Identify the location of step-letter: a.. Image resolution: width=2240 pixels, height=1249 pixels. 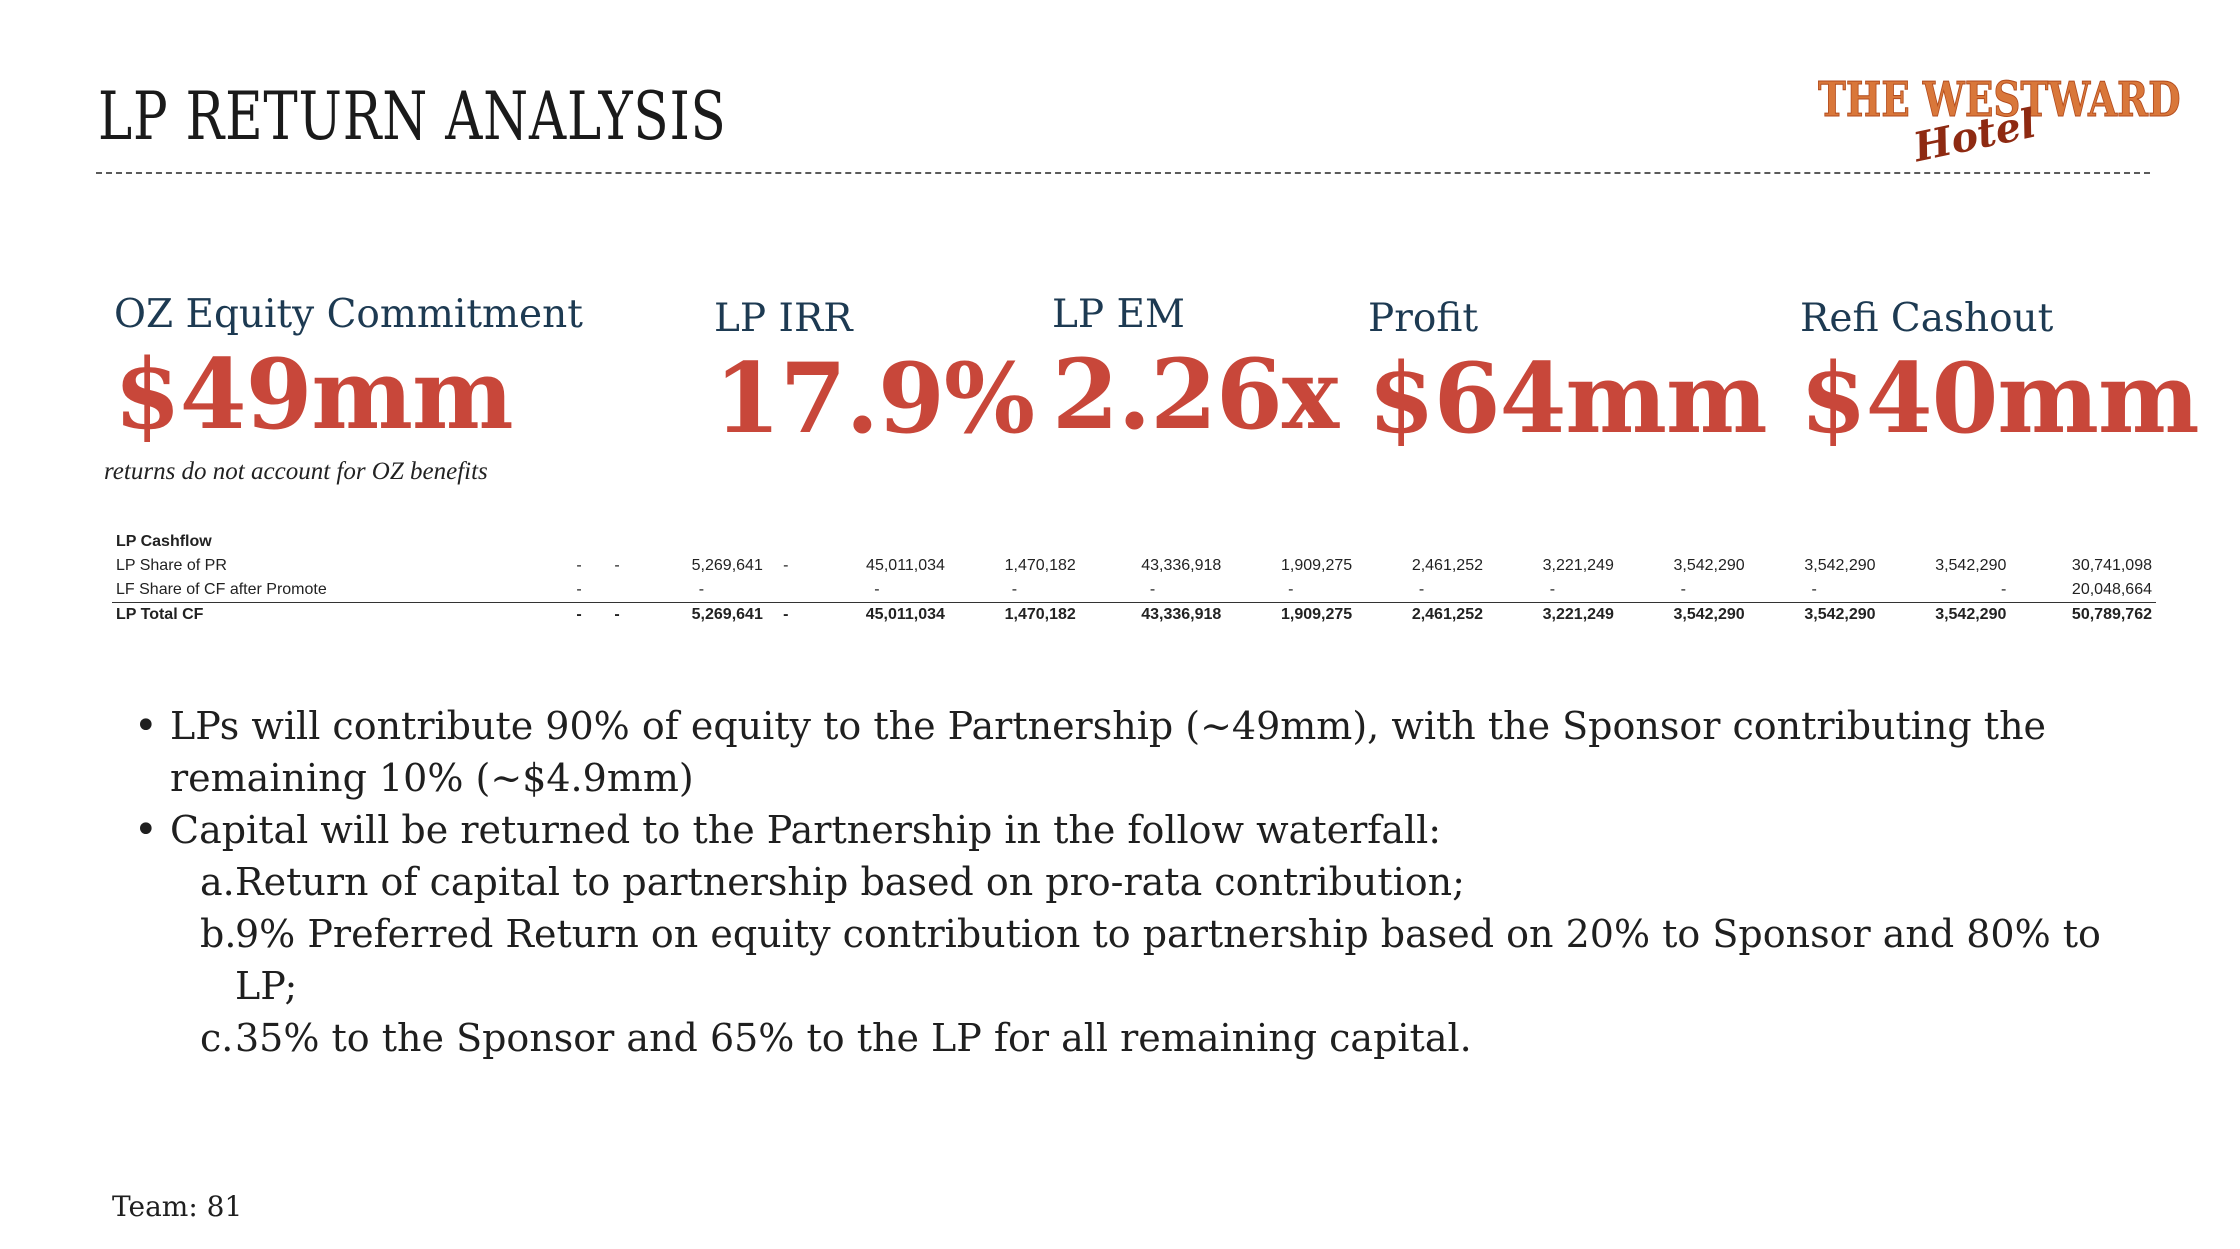
(217, 882).